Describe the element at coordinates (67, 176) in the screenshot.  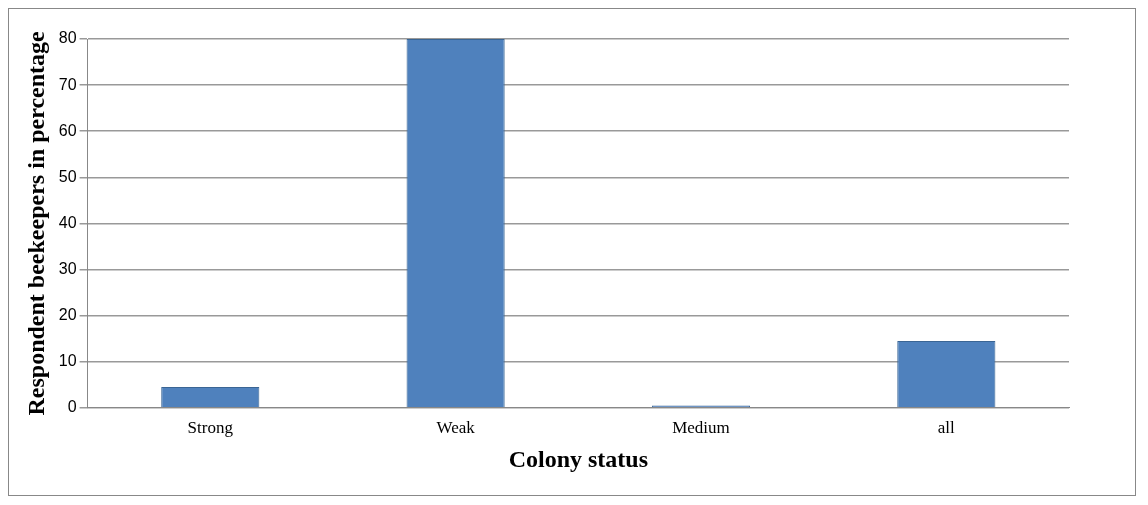
I see `y-tick-label: 50` at that location.